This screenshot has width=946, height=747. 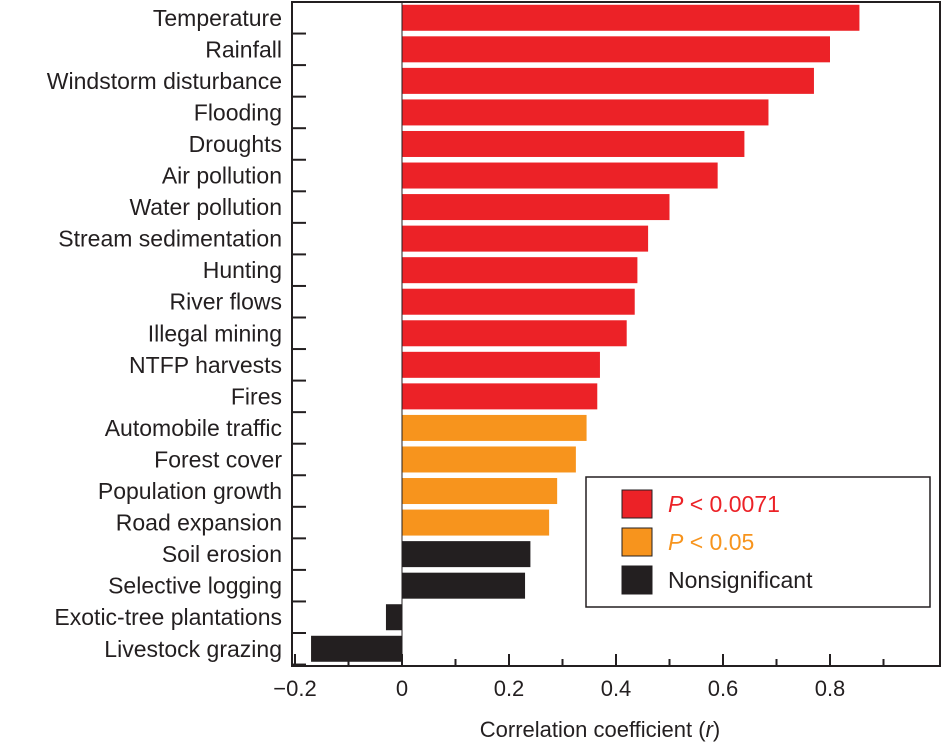 I want to click on x-tick-labels: −0.2 0 0.2 0.4 0.6 0.8, so click(x=559, y=688).